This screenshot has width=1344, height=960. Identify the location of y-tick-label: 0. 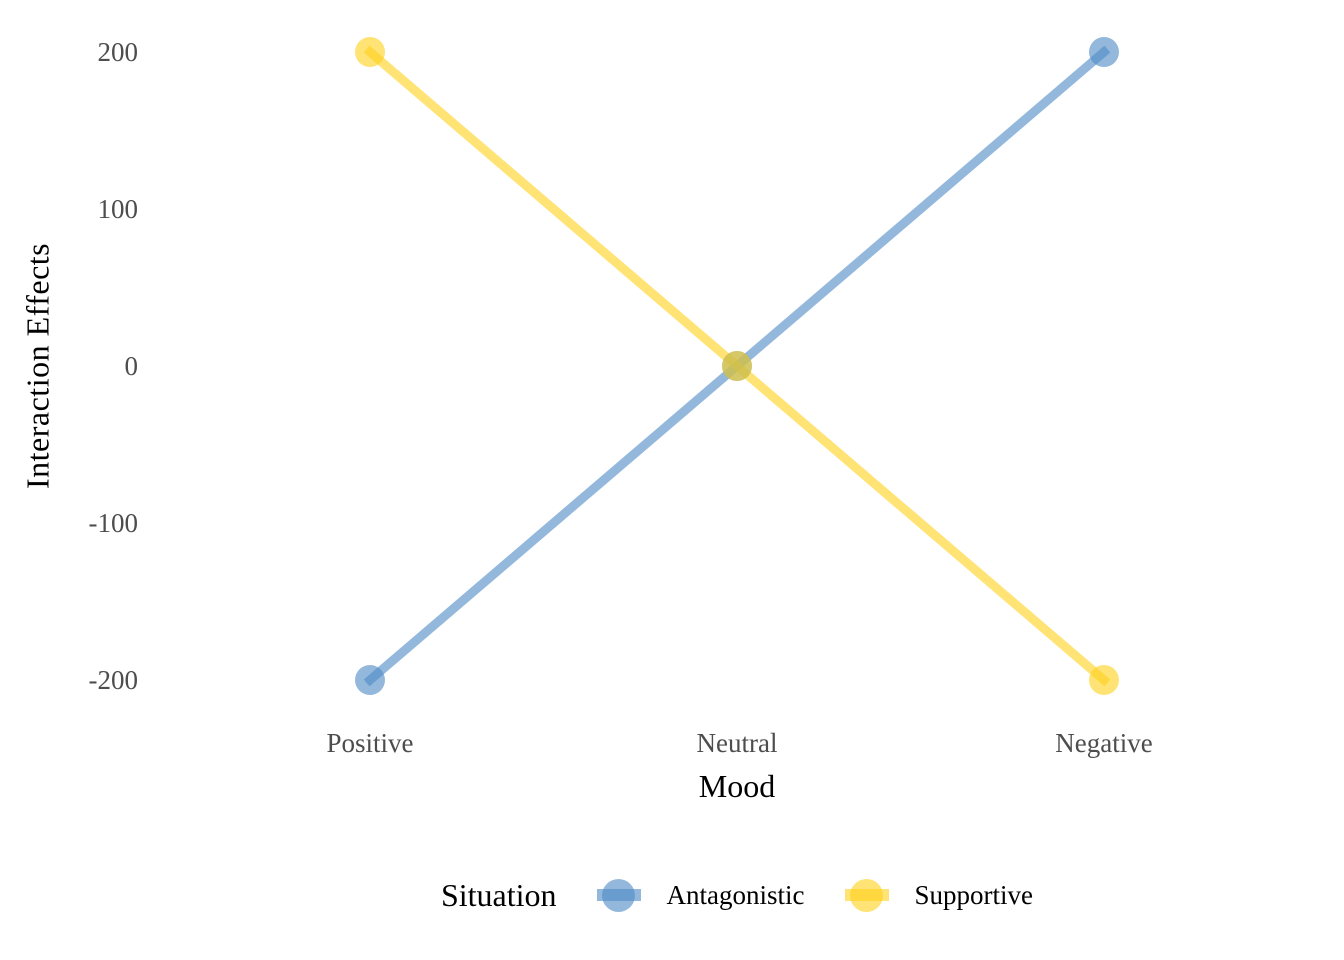
(131, 366).